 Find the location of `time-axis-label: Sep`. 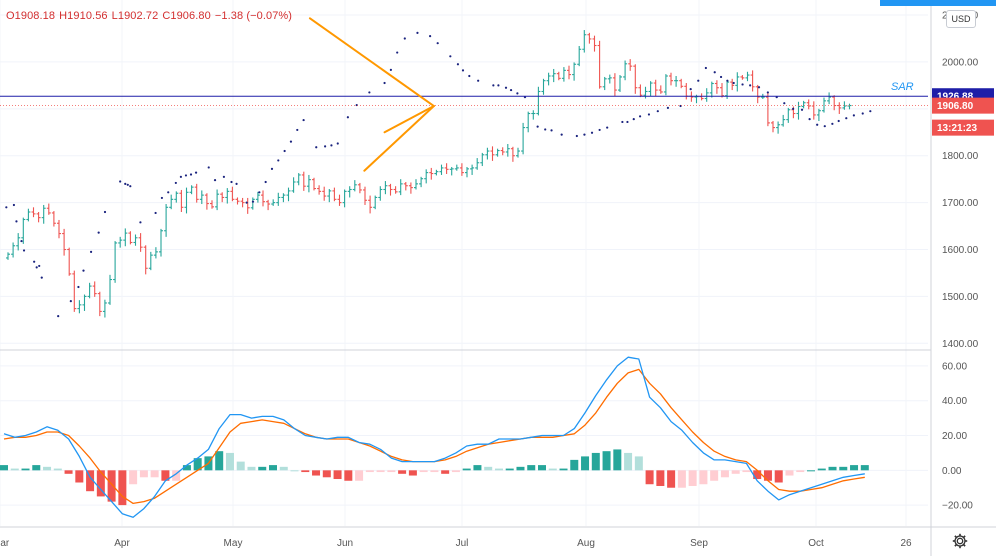

time-axis-label: Sep is located at coordinates (699, 543).